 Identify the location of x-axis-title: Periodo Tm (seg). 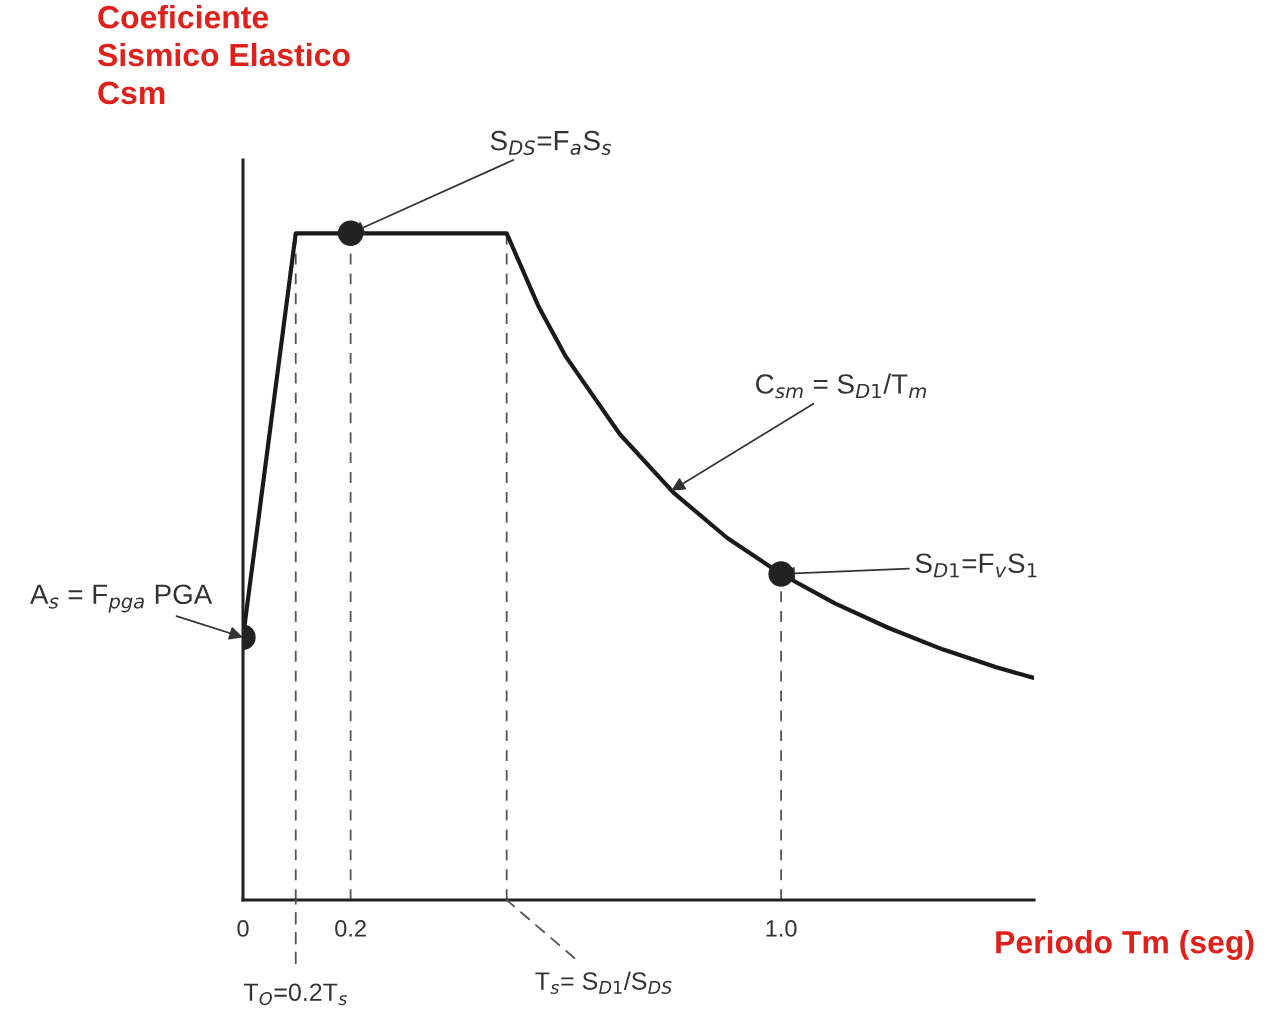
(1125, 945).